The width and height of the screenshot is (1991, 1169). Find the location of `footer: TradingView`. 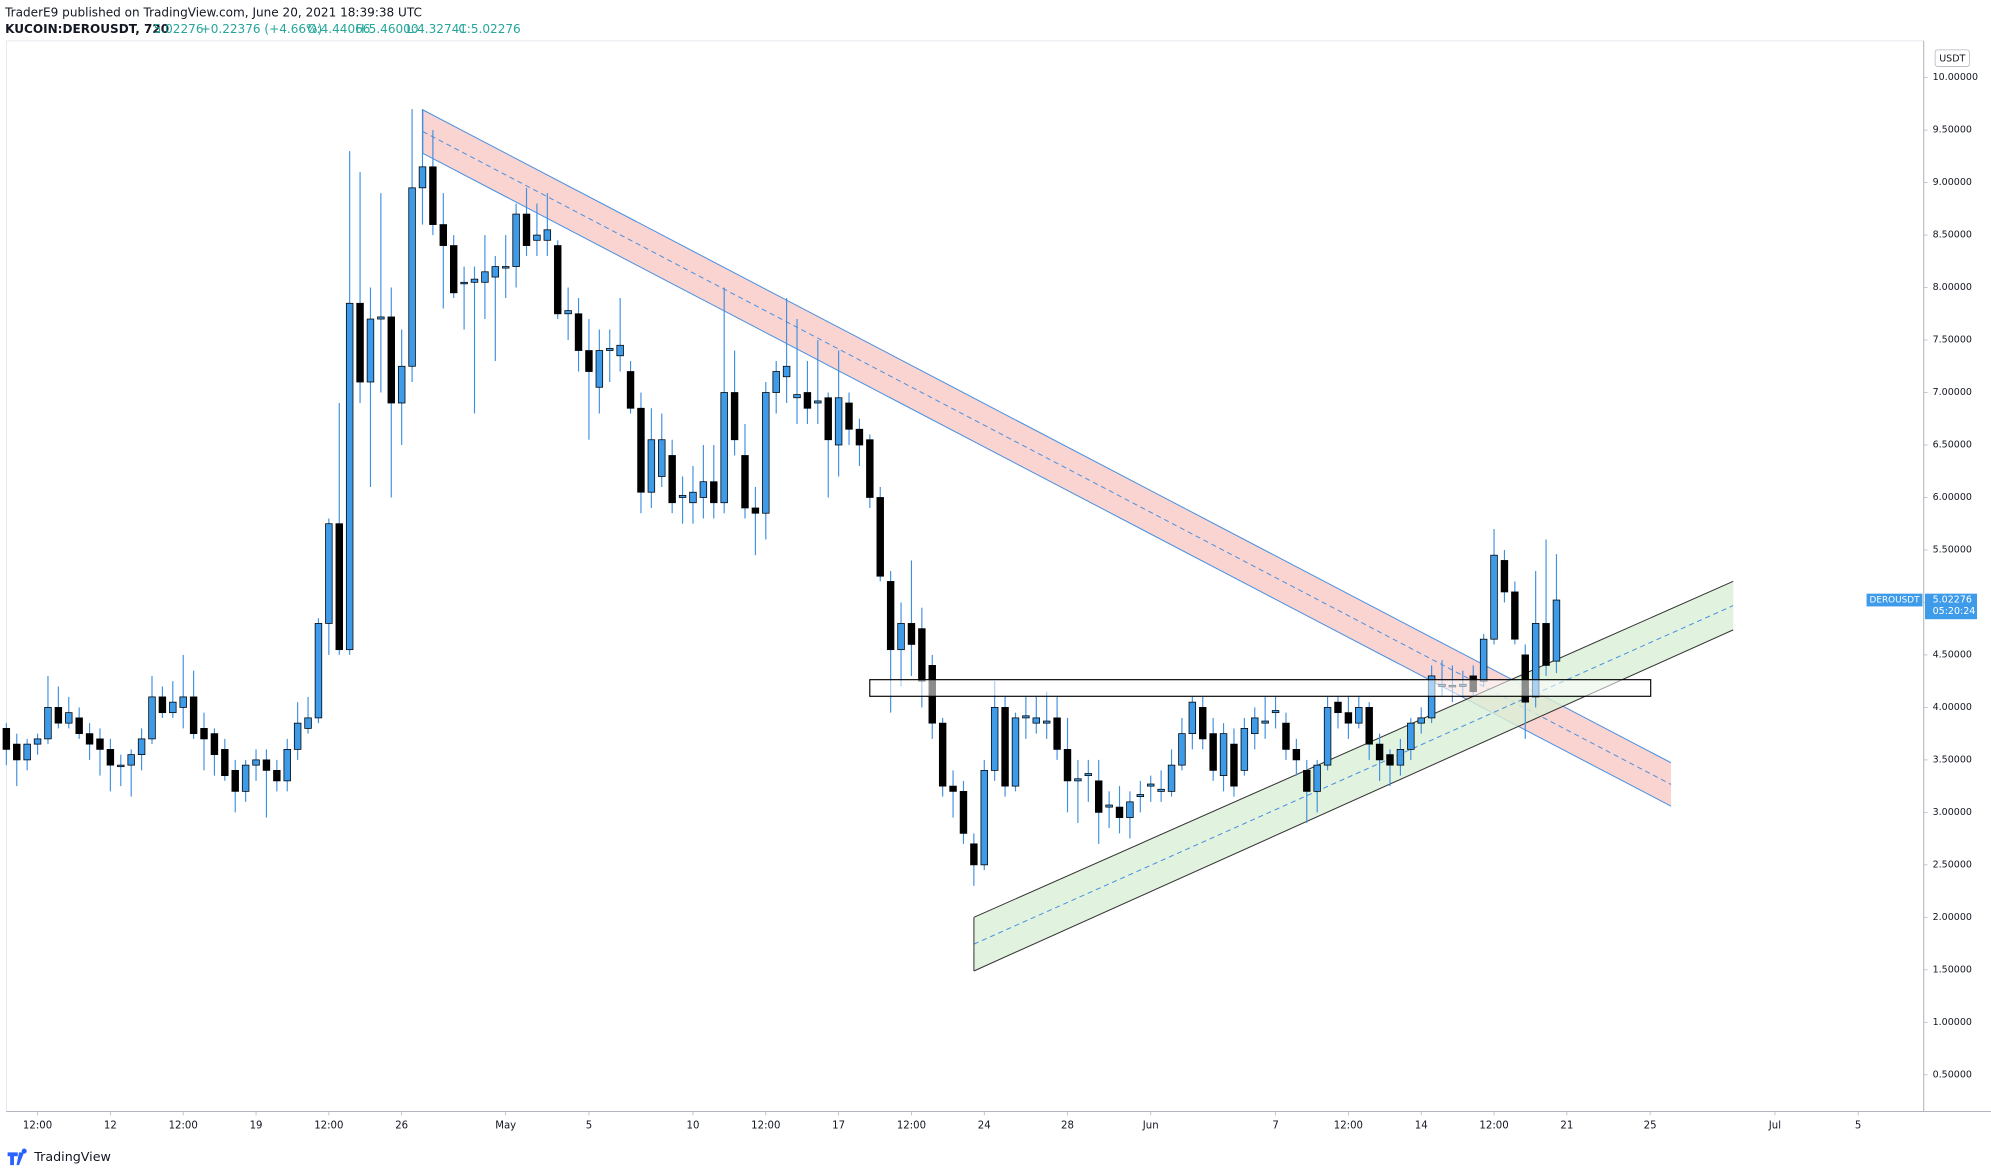

footer: TradingView is located at coordinates (59, 1157).